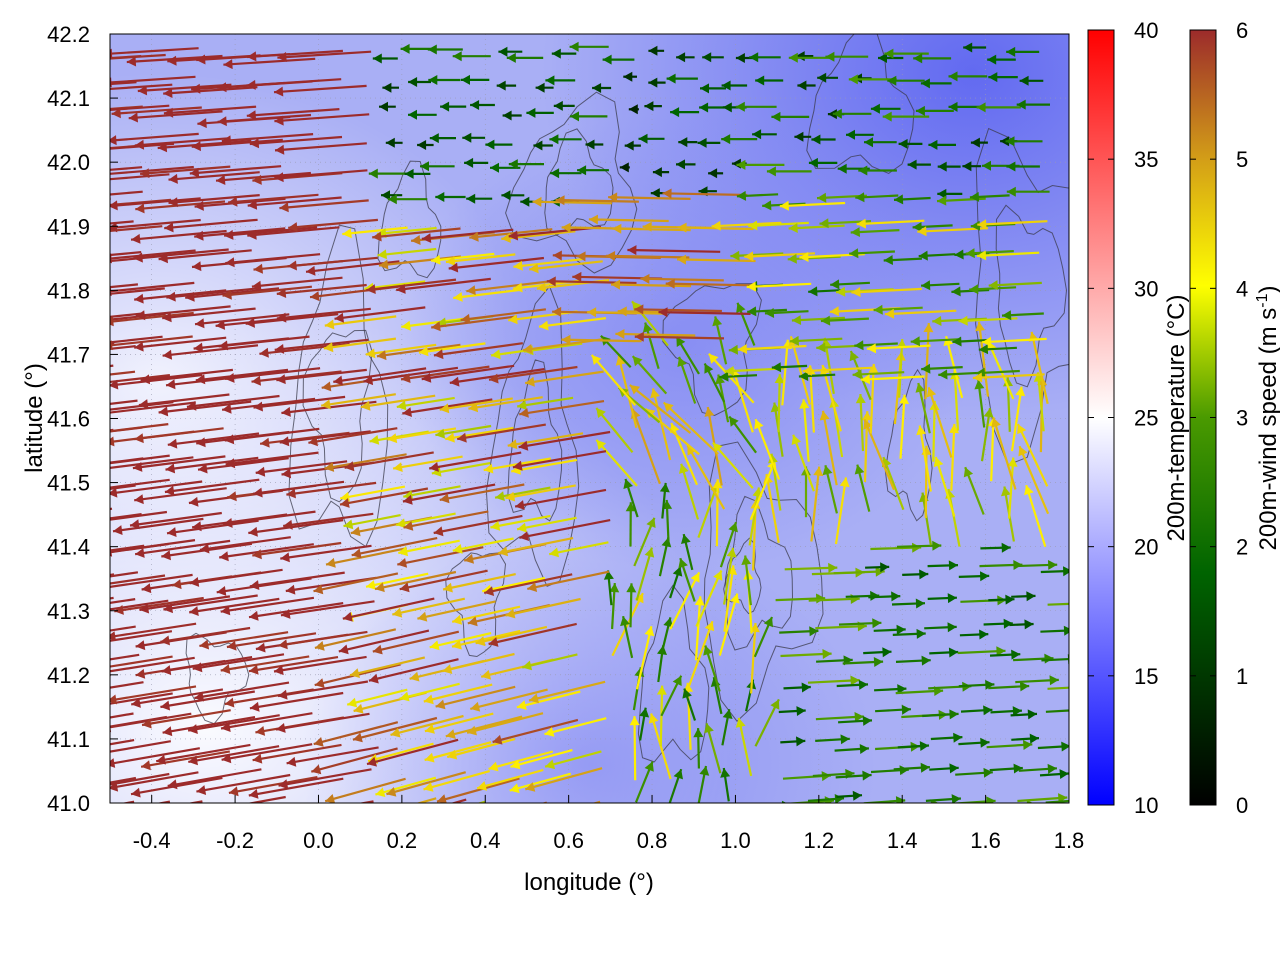  What do you see at coordinates (68, 98) in the screenshot?
I see `y-tick-label: 42.1` at bounding box center [68, 98].